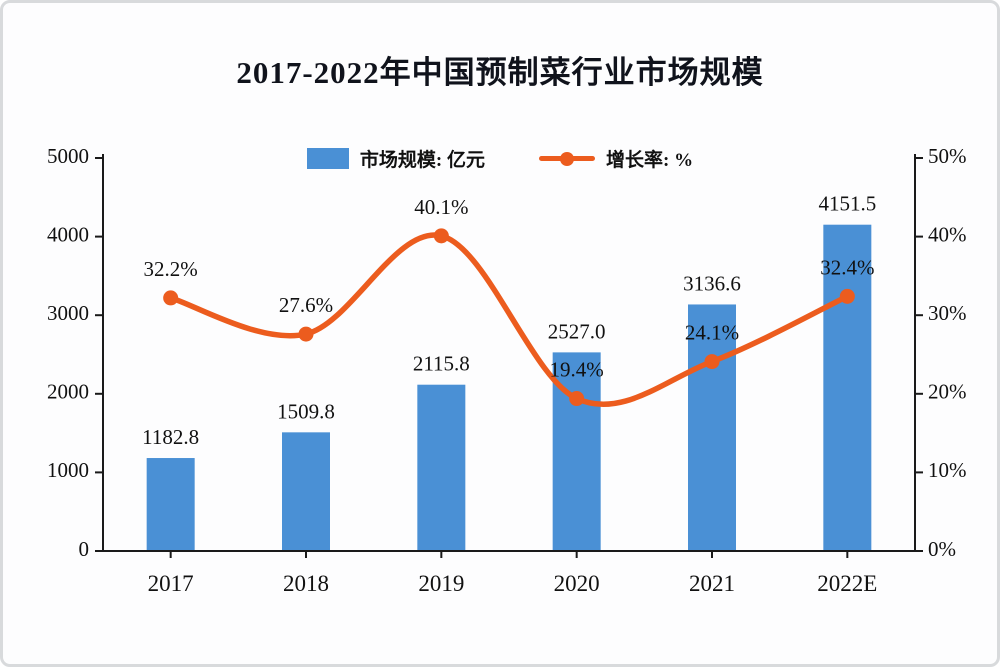 The image size is (1000, 667). What do you see at coordinates (171, 583) in the screenshot?
I see `x-axis-category-label: 2017` at bounding box center [171, 583].